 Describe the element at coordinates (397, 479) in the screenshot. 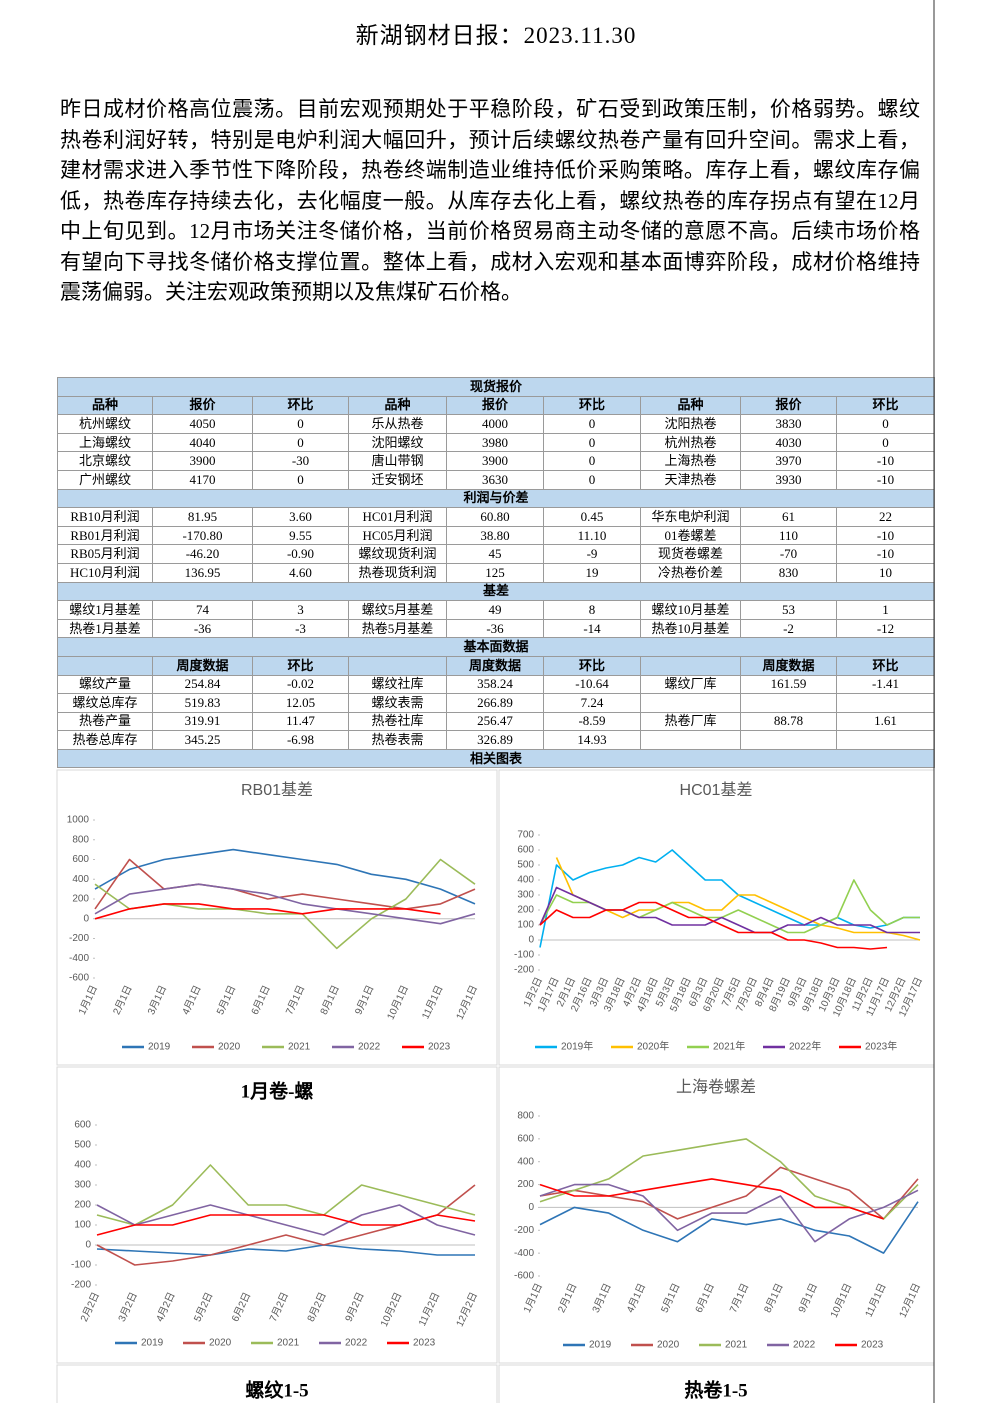

I see `table-cell: 迁安钢坯` at that location.